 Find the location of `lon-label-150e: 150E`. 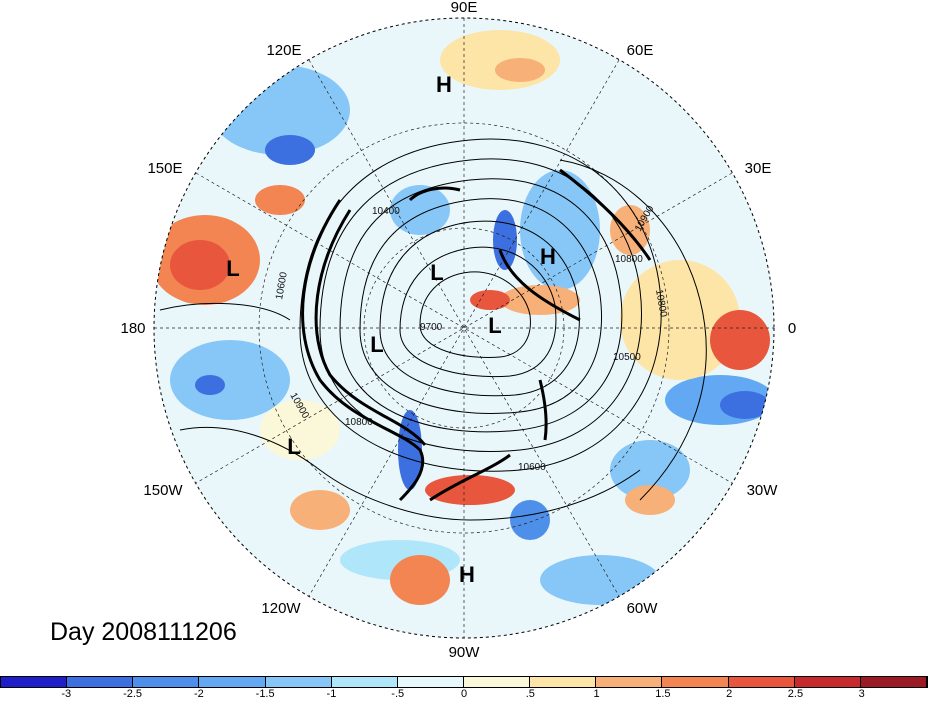

lon-label-150e: 150E is located at coordinates (164, 168).